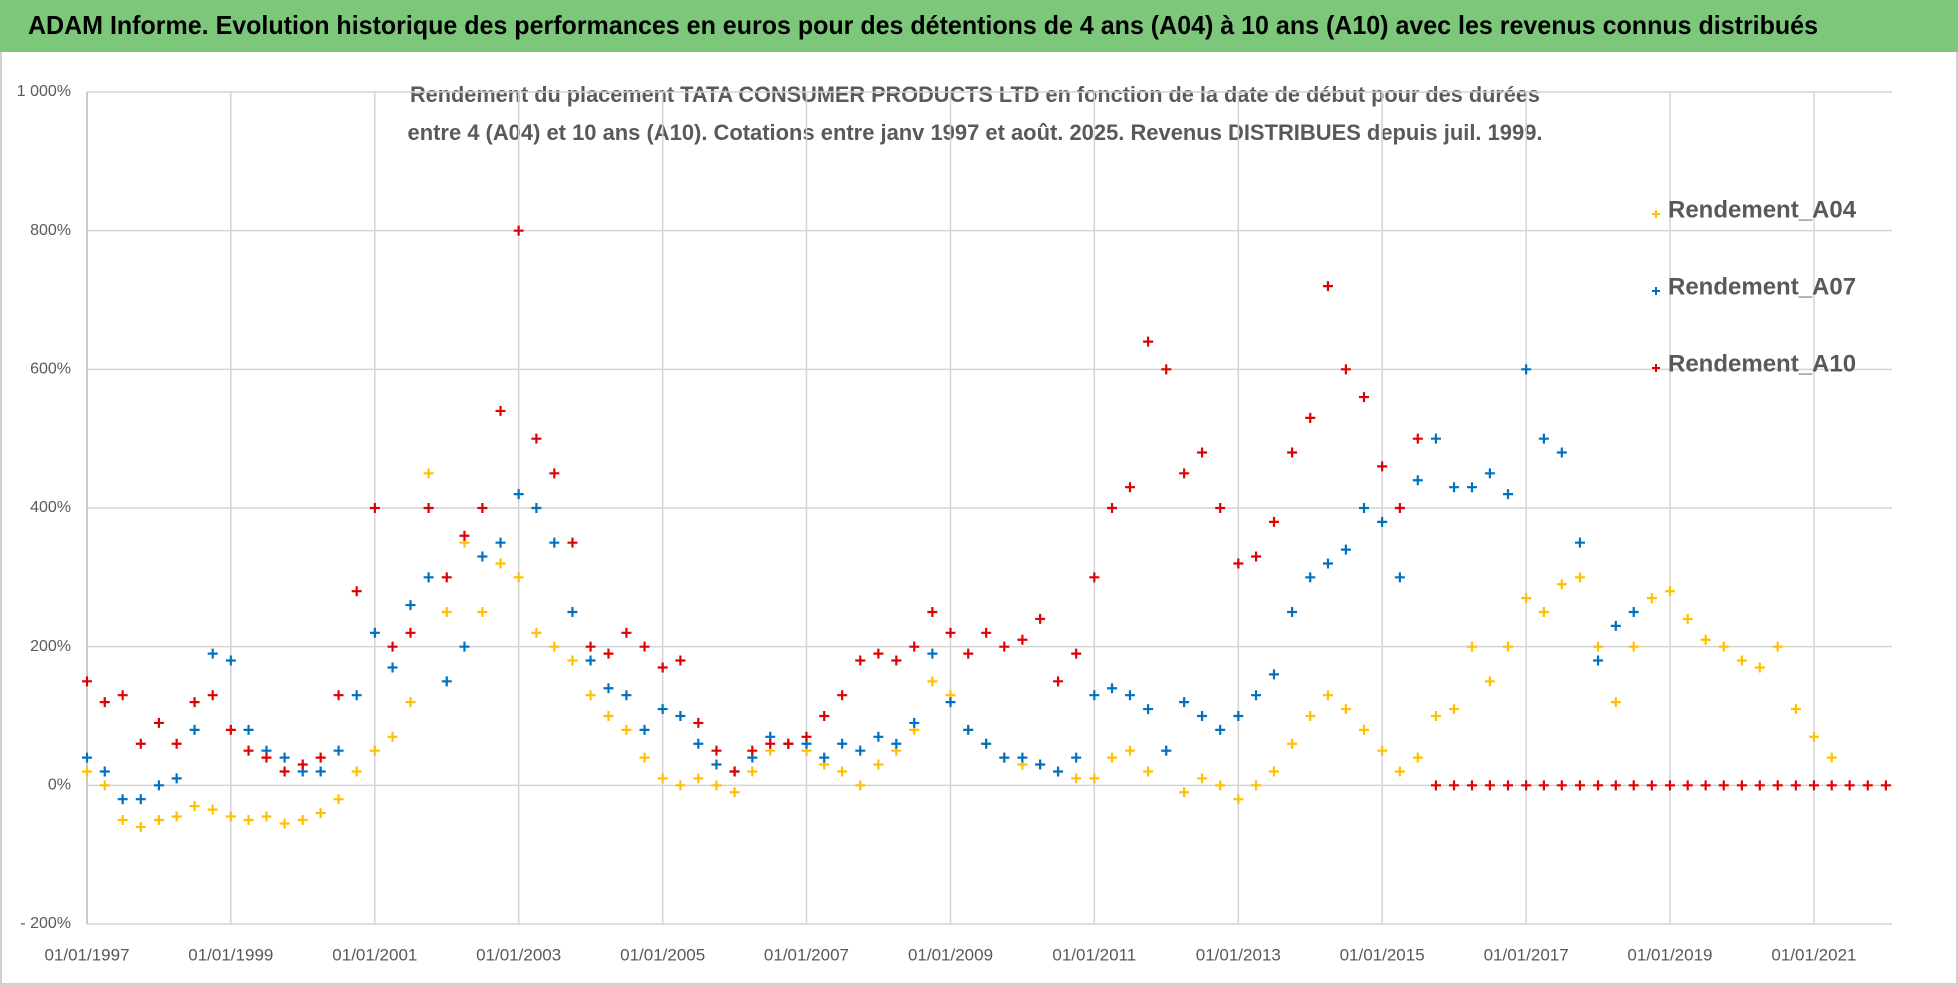 This screenshot has width=1958, height=985. I want to click on y-tick-label: 600%, so click(50, 369).